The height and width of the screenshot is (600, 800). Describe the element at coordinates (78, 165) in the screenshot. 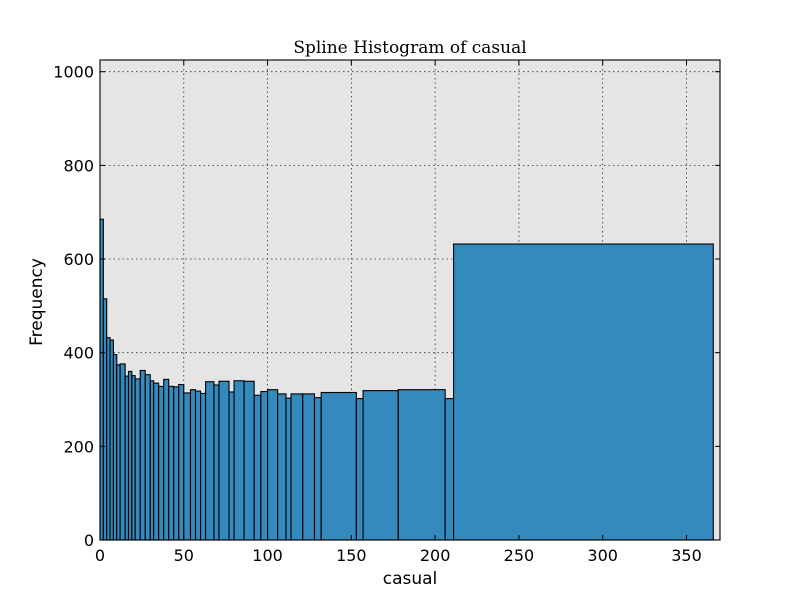

I see `y-tick-label: 800` at that location.